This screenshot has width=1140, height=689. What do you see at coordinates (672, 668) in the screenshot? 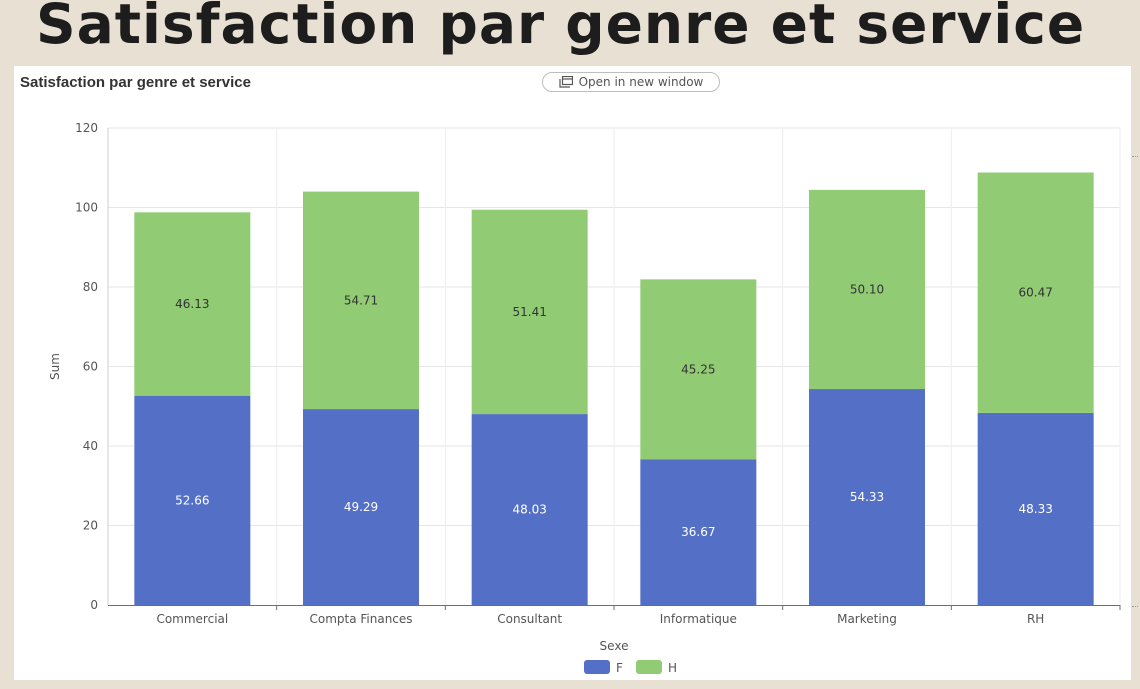
I see `legend-label-H: H` at bounding box center [672, 668].